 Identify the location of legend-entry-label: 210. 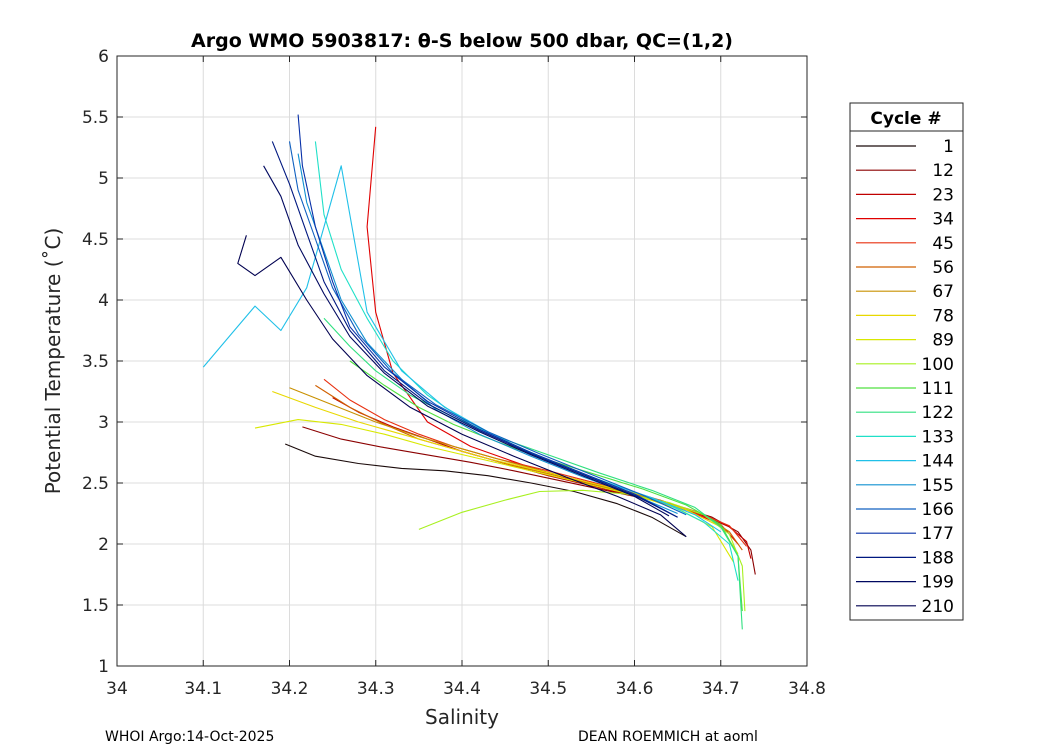
(938, 607).